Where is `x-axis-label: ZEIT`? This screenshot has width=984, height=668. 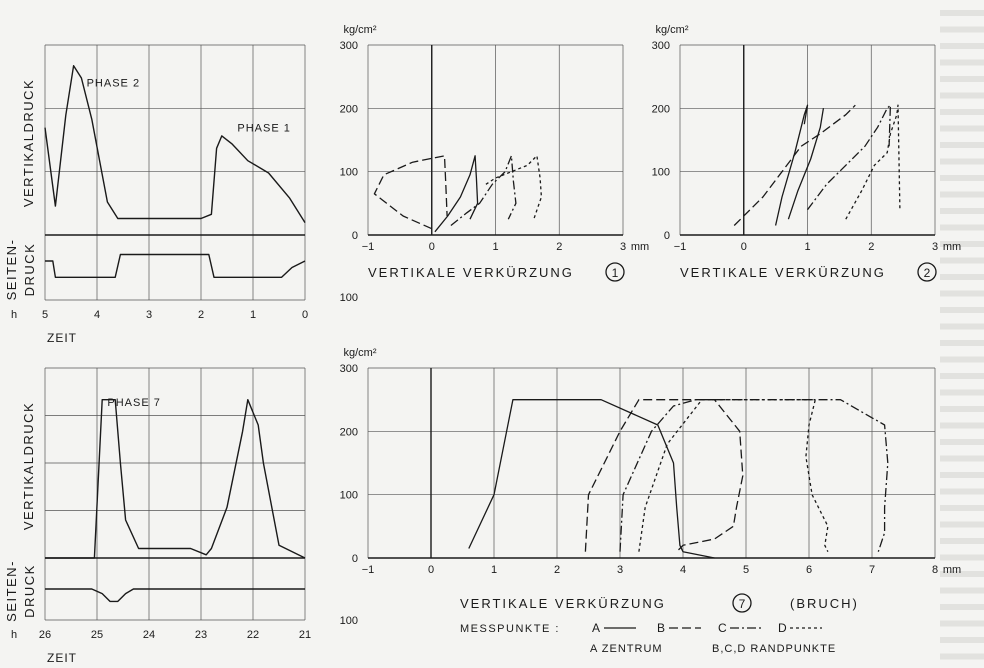 x-axis-label: ZEIT is located at coordinates (62, 658).